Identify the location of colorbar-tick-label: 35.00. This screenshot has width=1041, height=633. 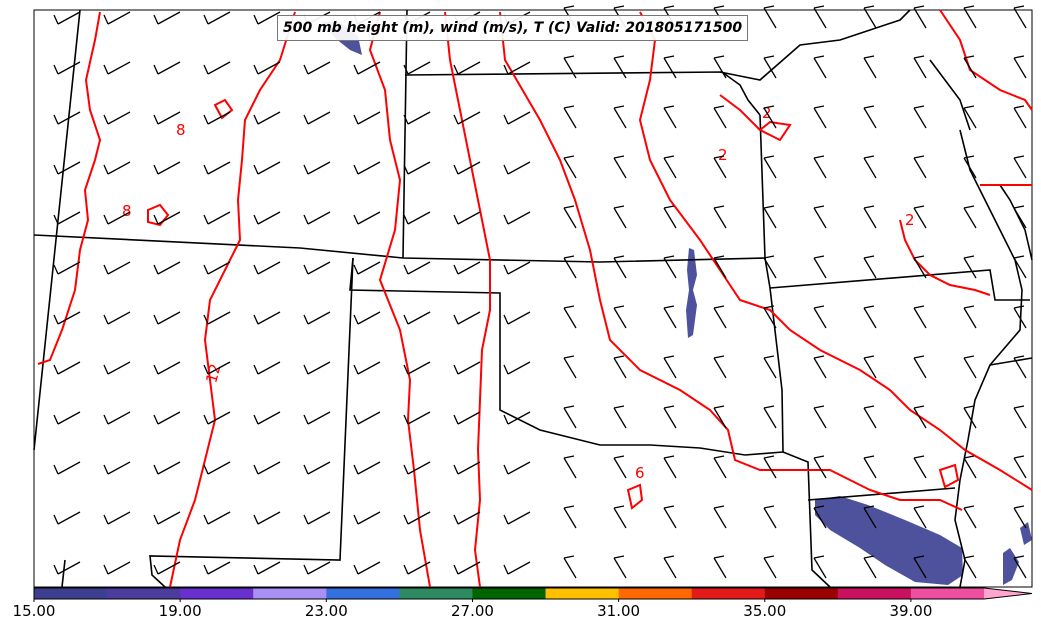
(765, 611).